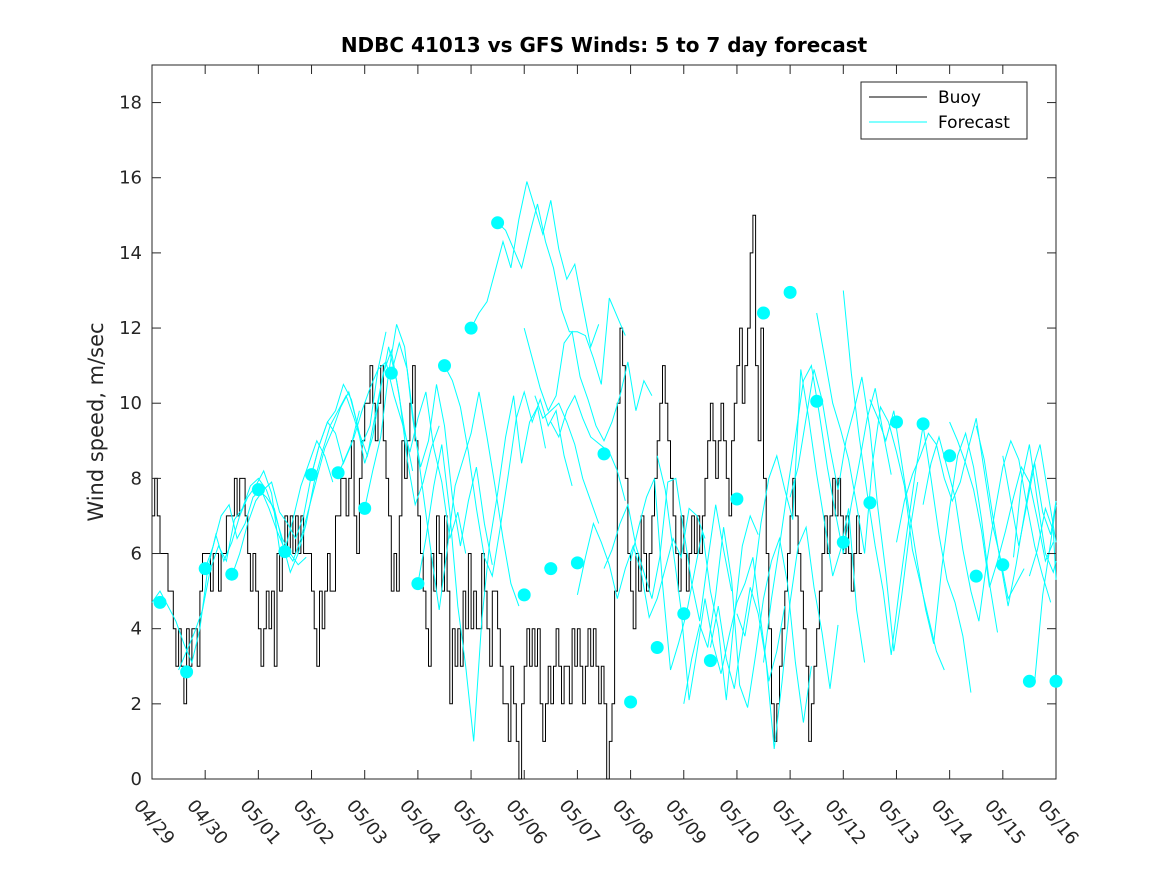 This screenshot has height=875, width=1167. I want to click on legend-forecast-label: Forecast, so click(974, 123).